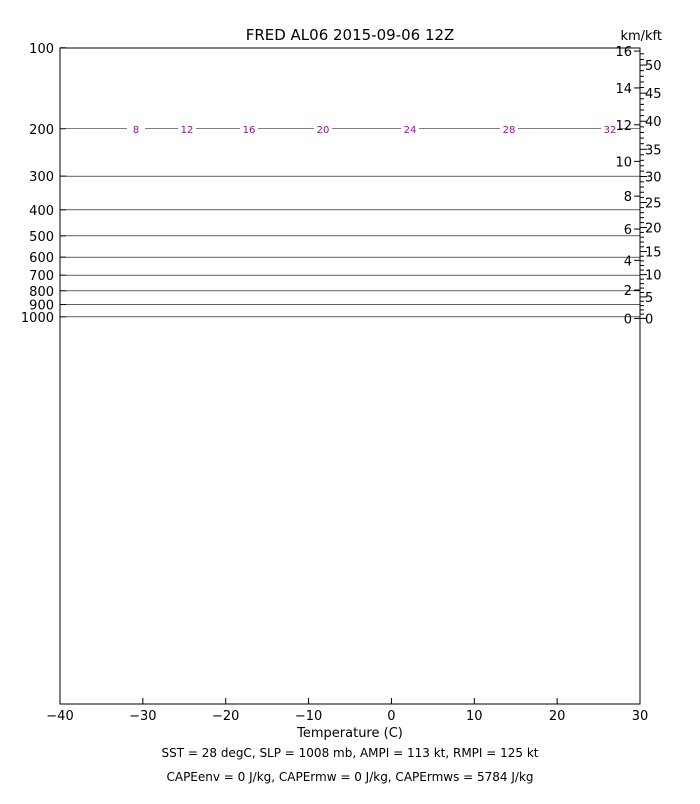 This screenshot has width=700, height=804. What do you see at coordinates (59, 716) in the screenshot?
I see `temperature-tick-label: −40` at bounding box center [59, 716].